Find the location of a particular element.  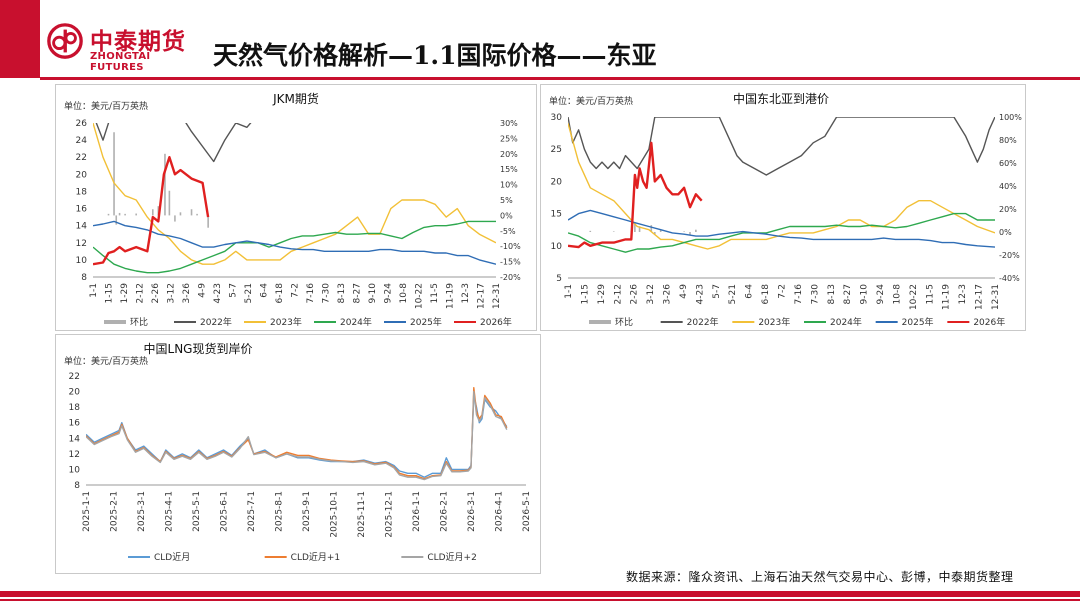

x-tick-label: 1-29 is located at coordinates (125, 293).